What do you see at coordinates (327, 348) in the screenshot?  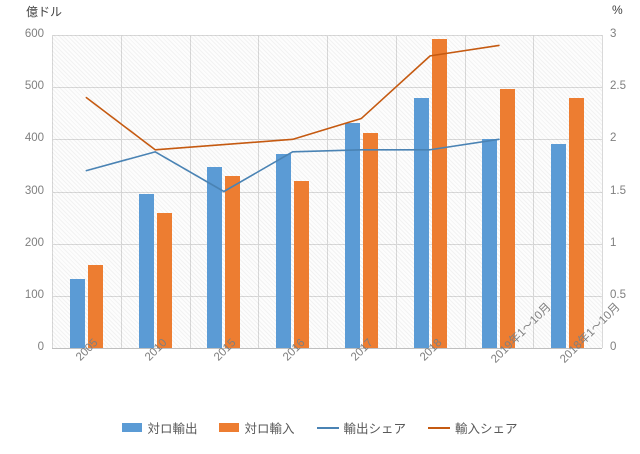 I see `x-axis-line` at bounding box center [327, 348].